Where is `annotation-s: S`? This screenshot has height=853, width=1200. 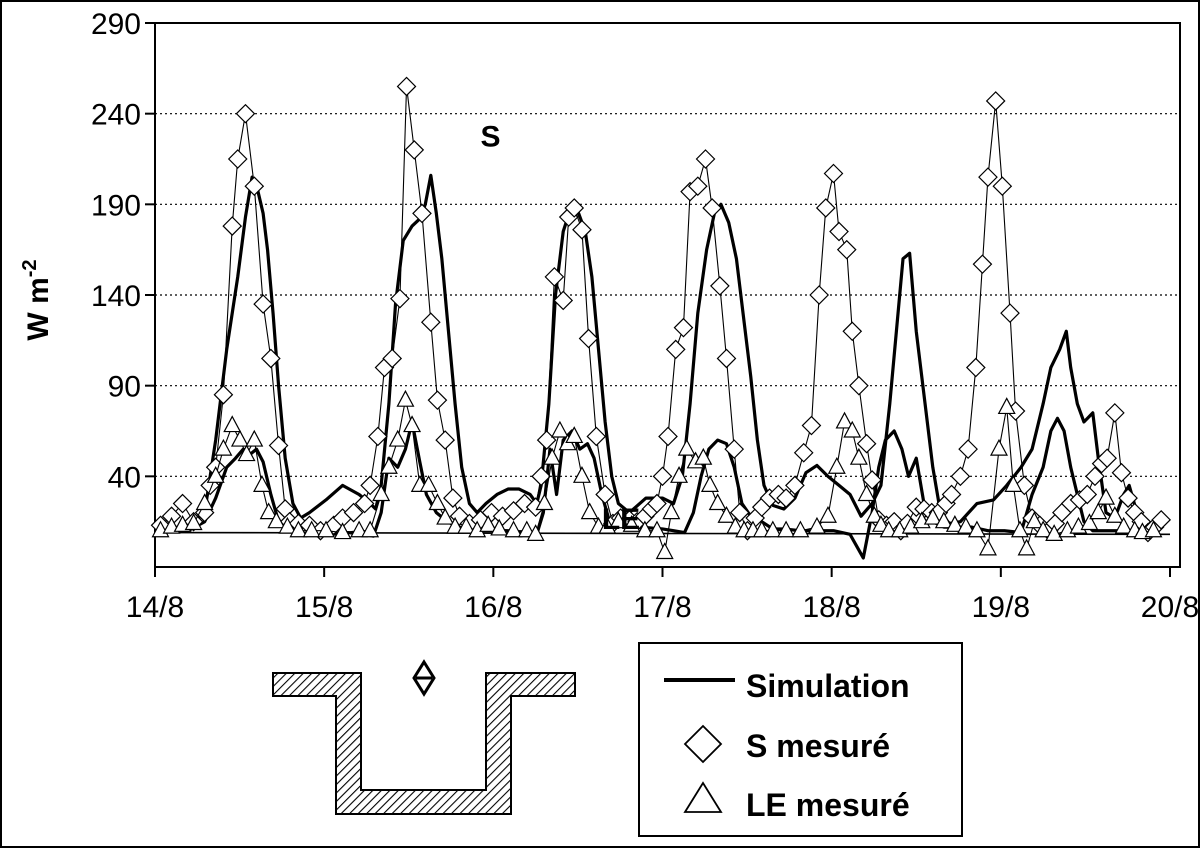 annotation-s: S is located at coordinates (490, 136).